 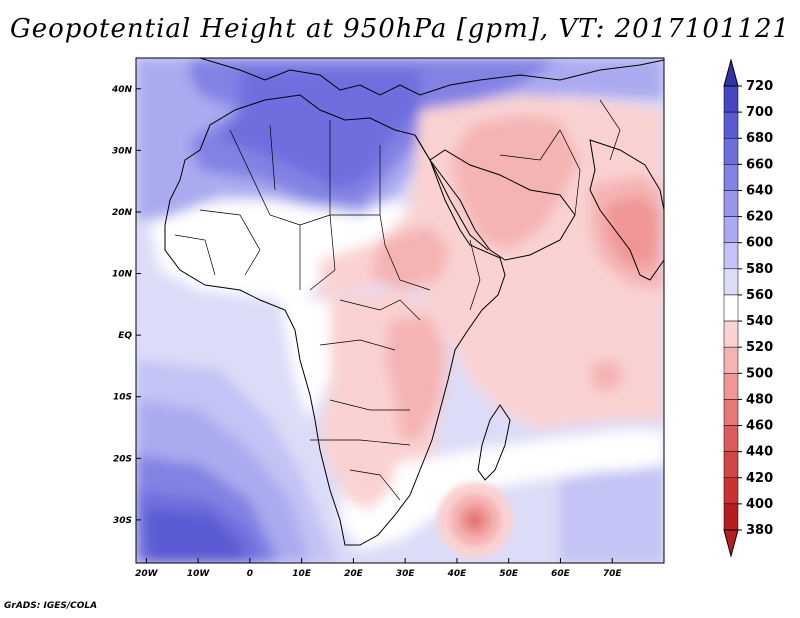 What do you see at coordinates (122, 275) in the screenshot?
I see `y-tick-label: 10N` at bounding box center [122, 275].